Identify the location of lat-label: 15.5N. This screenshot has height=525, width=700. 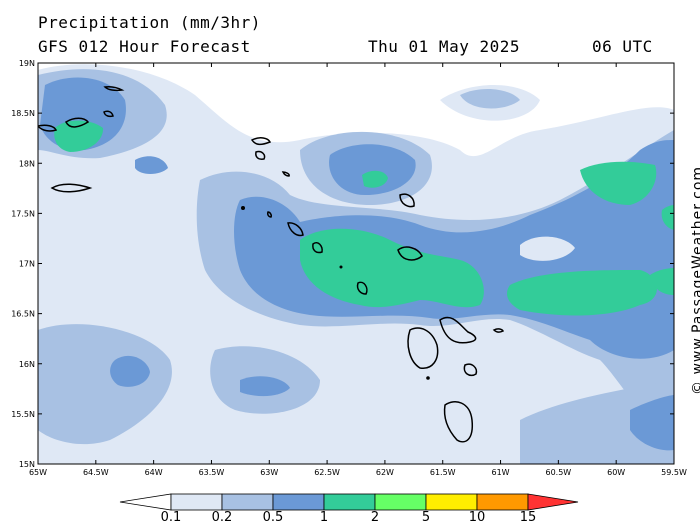
(23, 414).